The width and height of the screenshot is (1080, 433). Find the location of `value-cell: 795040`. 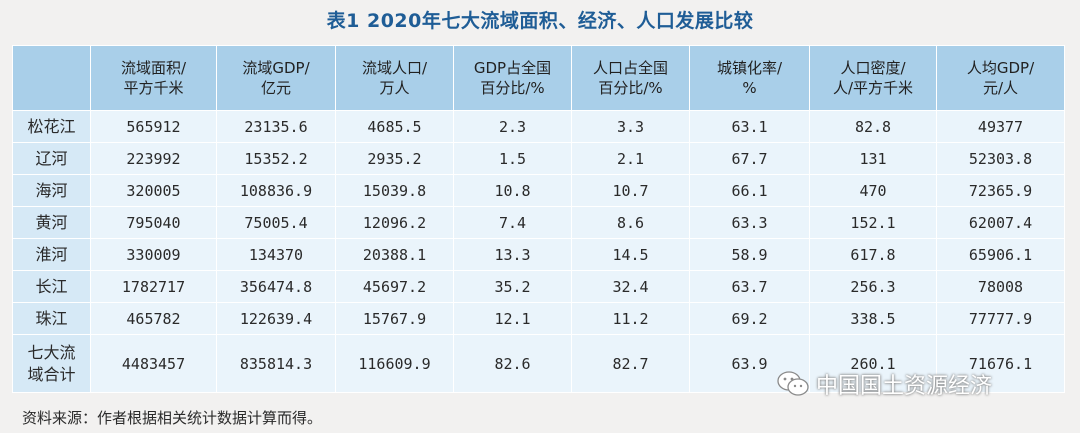

value-cell: 795040 is located at coordinates (153, 222).